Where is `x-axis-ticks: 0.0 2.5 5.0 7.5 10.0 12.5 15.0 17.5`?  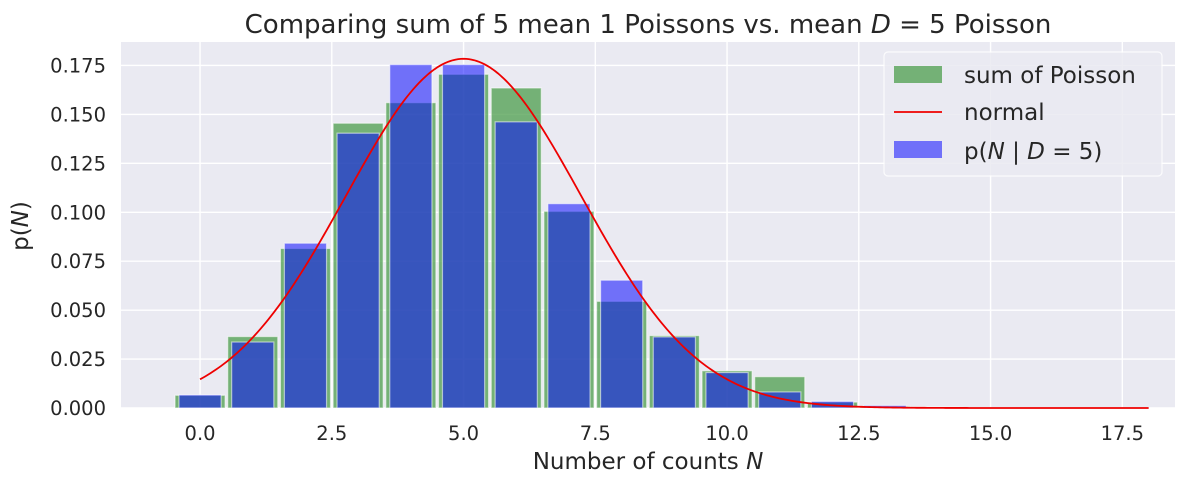 x-axis-ticks: 0.0 2.5 5.0 7.5 10.0 12.5 15.0 17.5 is located at coordinates (664, 433).